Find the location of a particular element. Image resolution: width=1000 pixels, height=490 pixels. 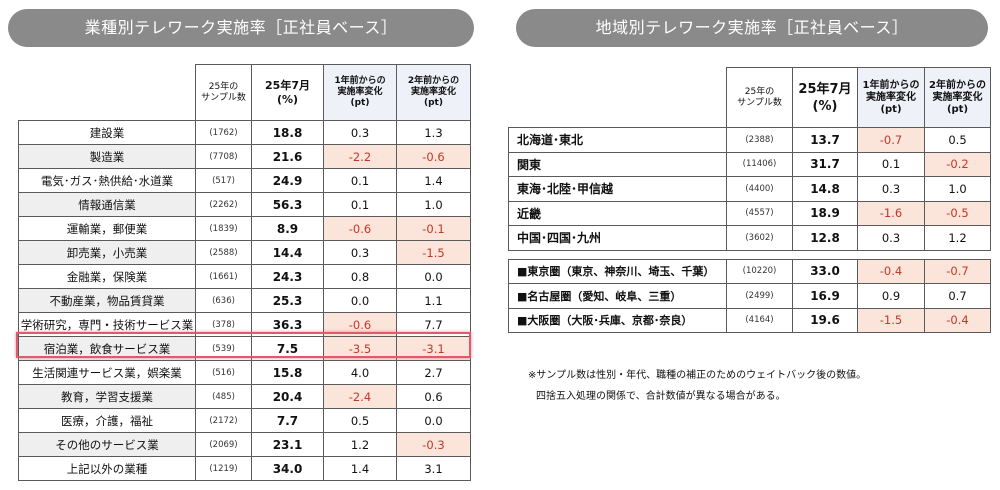

table-row: 生活関連サービス業，娯楽業 (516) 15.8 4.0 2.7 is located at coordinates (244, 372).